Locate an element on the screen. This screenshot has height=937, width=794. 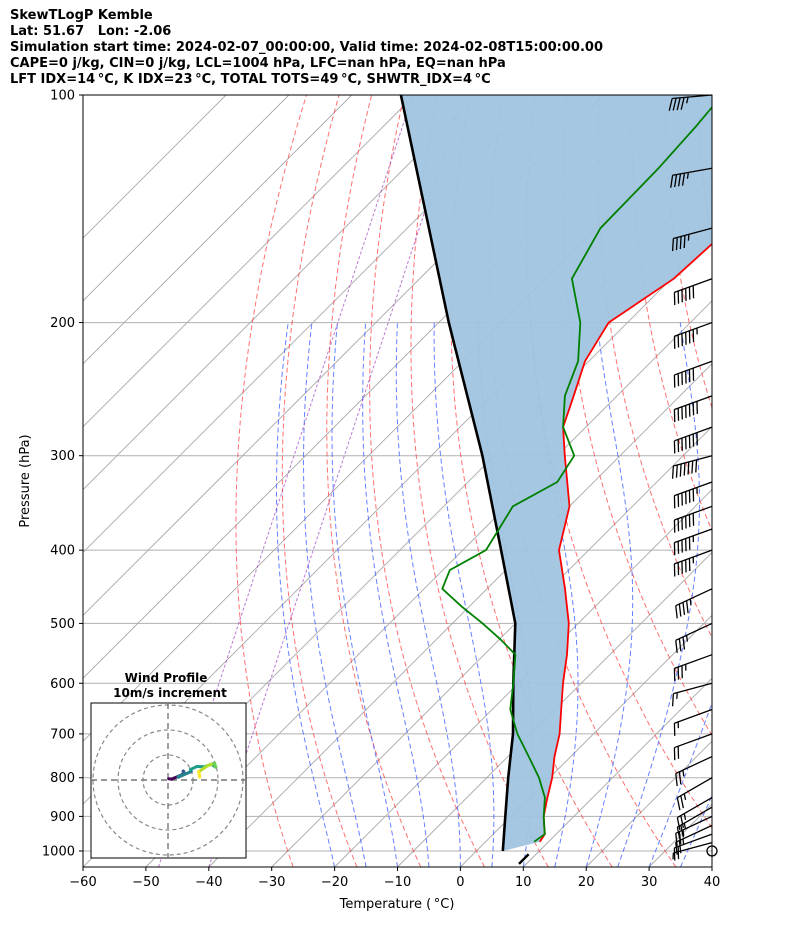
x-tick-label: 30 is located at coordinates (649, 882).